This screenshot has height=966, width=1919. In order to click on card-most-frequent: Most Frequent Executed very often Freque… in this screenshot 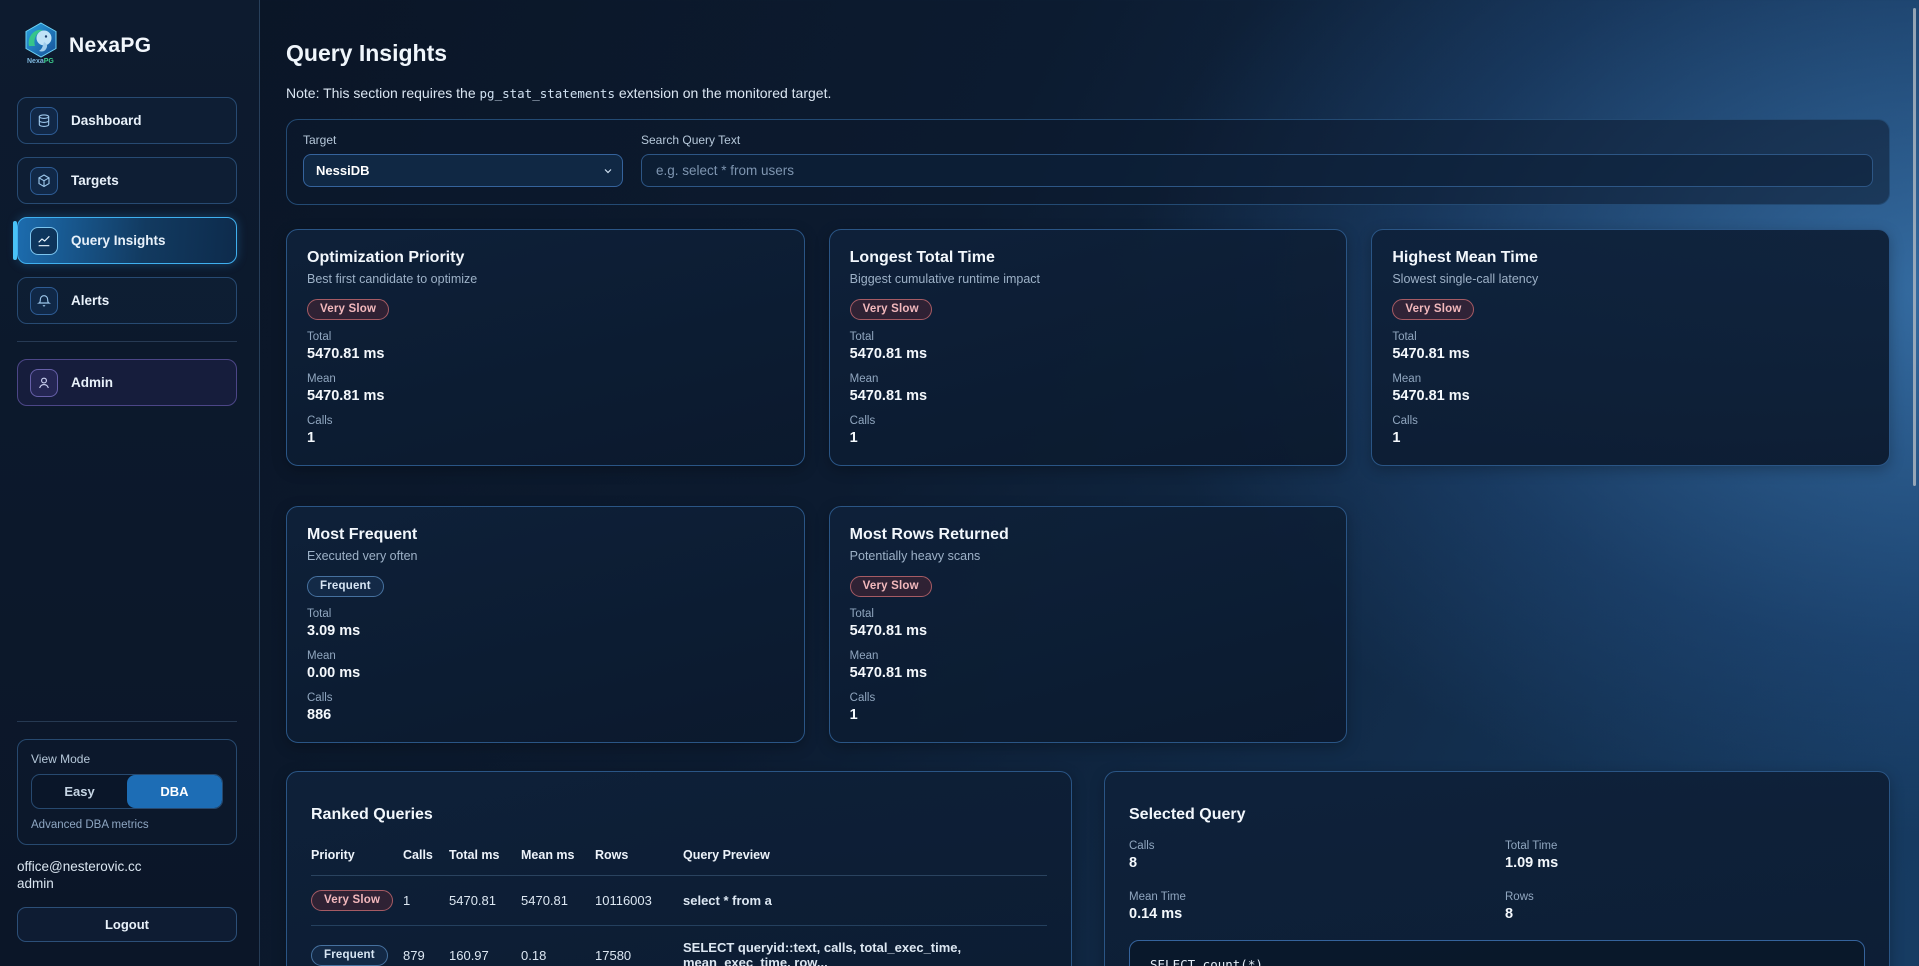, I will do `click(545, 624)`.